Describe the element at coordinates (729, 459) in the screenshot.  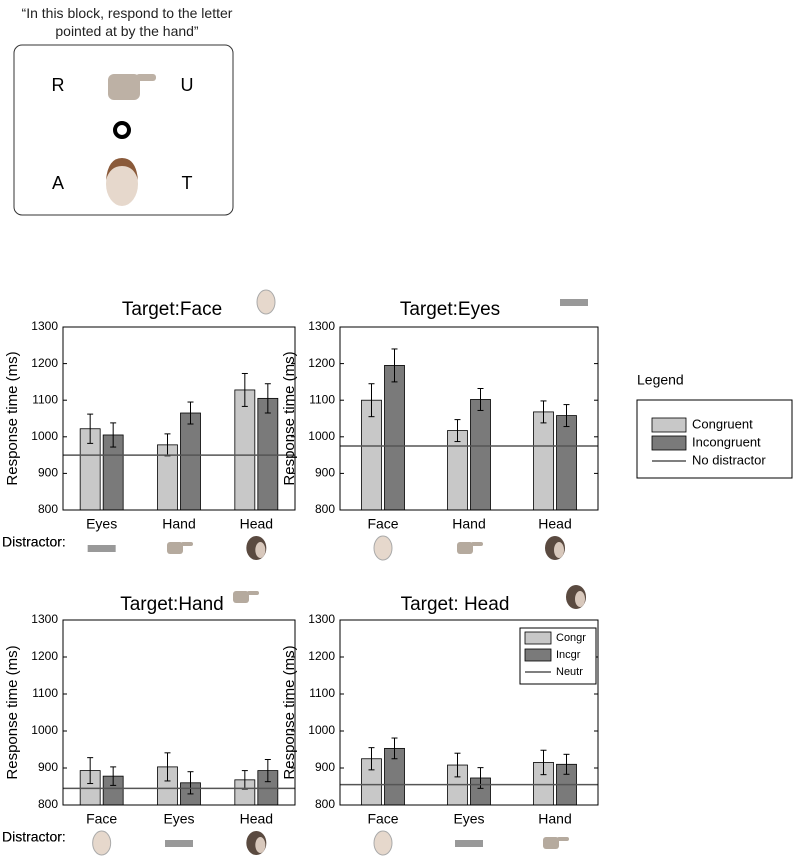
I see `legend-label: No distractor` at that location.